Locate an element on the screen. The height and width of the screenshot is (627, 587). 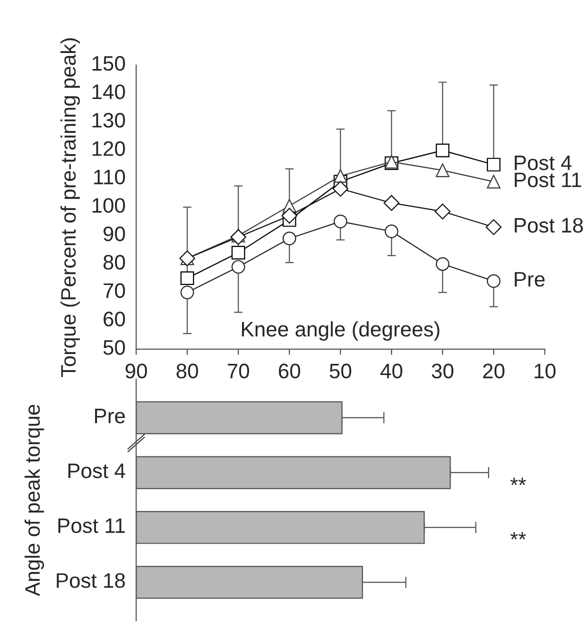
y-tick-label: 130 is located at coordinates (108, 120).